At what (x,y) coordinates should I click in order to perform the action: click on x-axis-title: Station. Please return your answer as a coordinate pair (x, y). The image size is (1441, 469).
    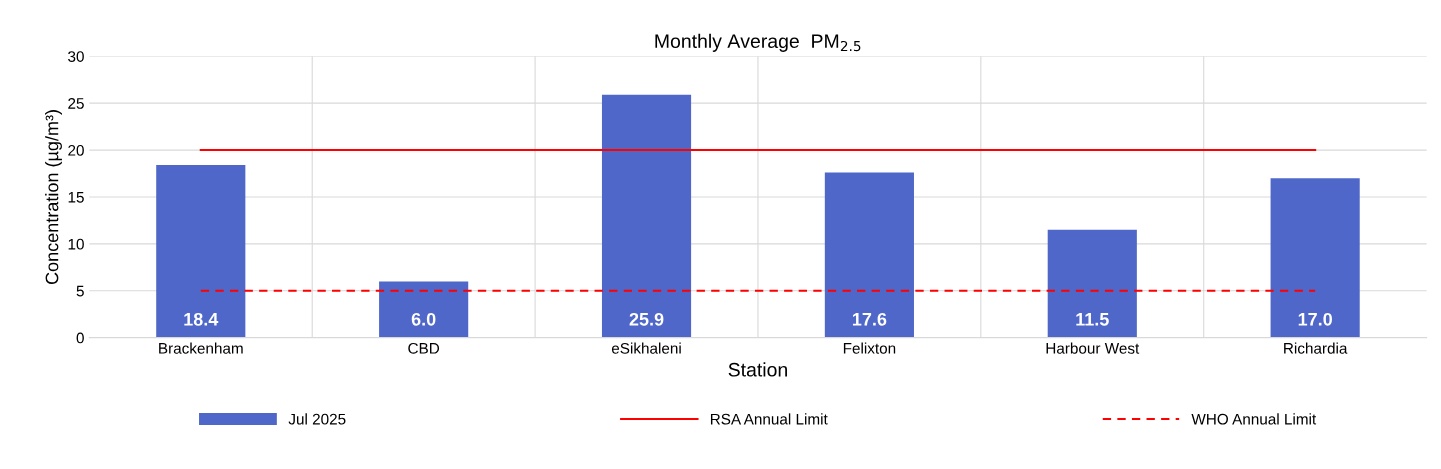
    Looking at the image, I should click on (757, 369).